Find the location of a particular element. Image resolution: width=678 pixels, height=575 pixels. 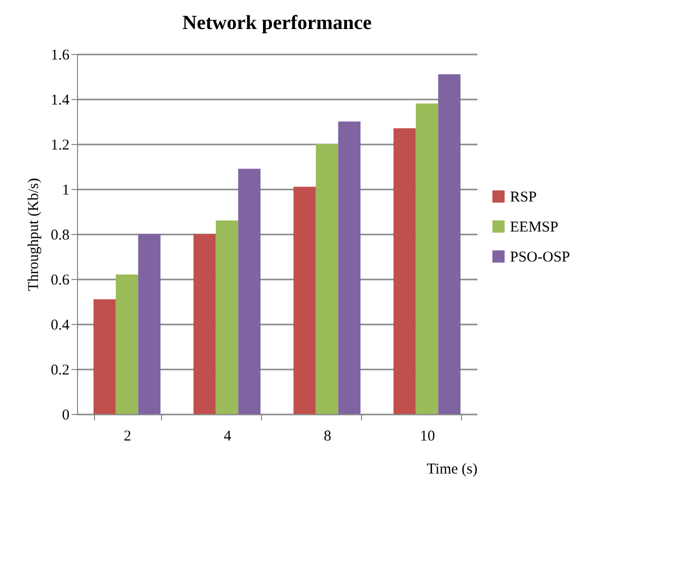

x-tick-label: 8 is located at coordinates (328, 436).